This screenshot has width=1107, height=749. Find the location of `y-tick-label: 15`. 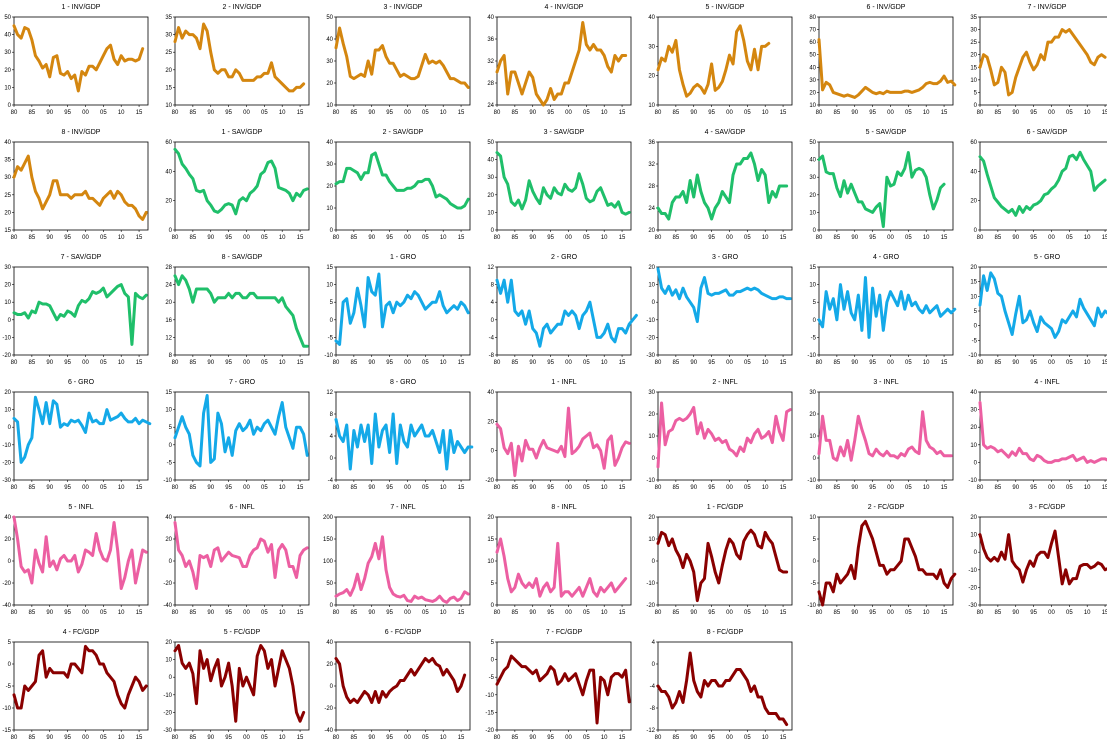

y-tick-label: 15 is located at coordinates (973, 68).